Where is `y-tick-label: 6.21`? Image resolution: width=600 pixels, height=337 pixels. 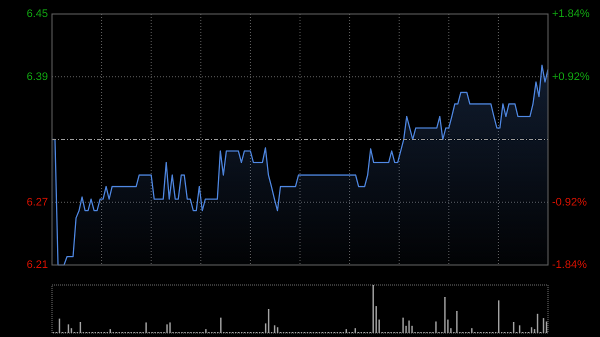
y-tick-label: 6.21 is located at coordinates (37, 265).